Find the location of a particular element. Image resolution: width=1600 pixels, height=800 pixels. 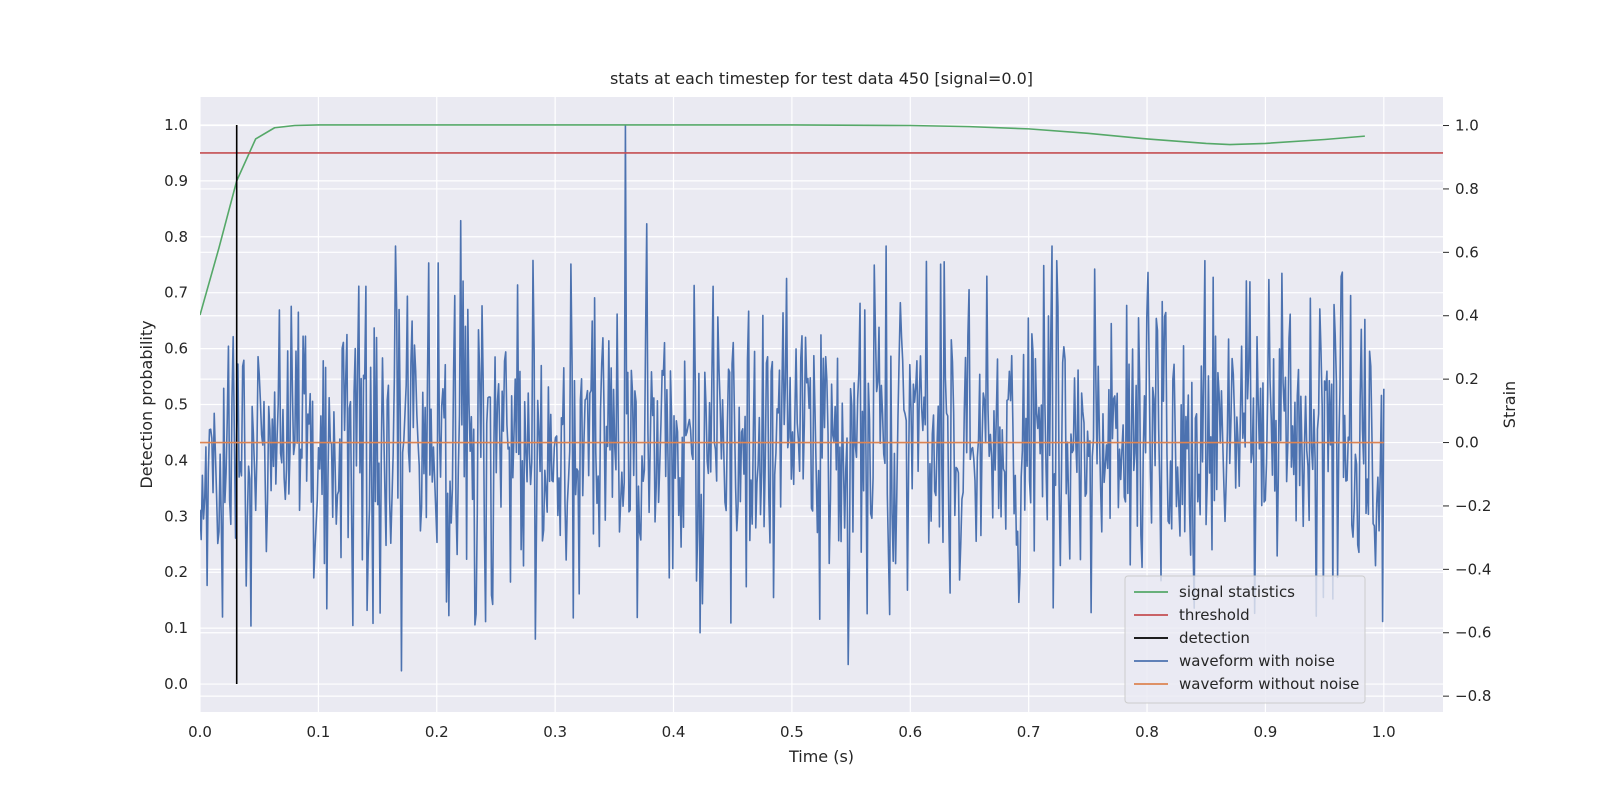

legend-box is located at coordinates (1245, 639).